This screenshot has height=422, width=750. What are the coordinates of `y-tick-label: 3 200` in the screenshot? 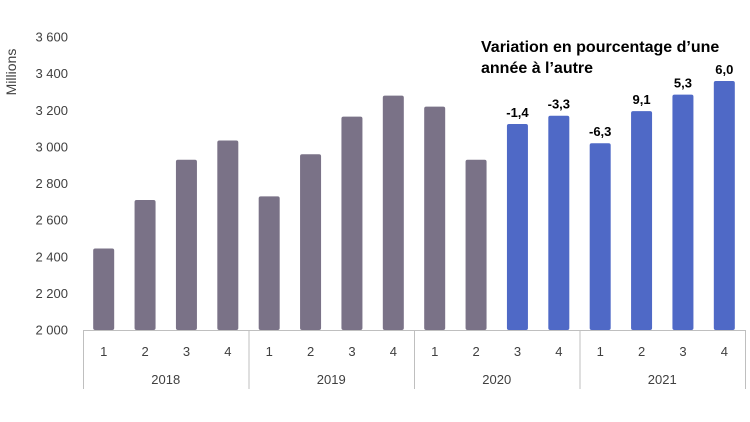 It's located at (51, 110).